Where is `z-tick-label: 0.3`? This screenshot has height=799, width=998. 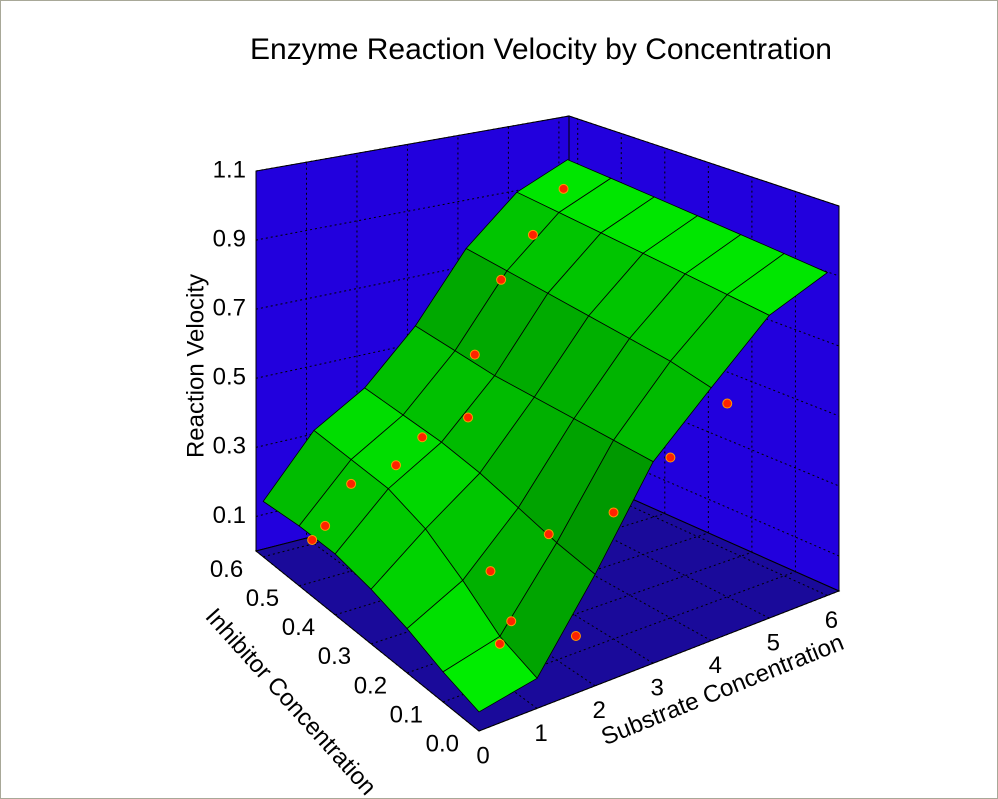 z-tick-label: 0.3 is located at coordinates (229, 446).